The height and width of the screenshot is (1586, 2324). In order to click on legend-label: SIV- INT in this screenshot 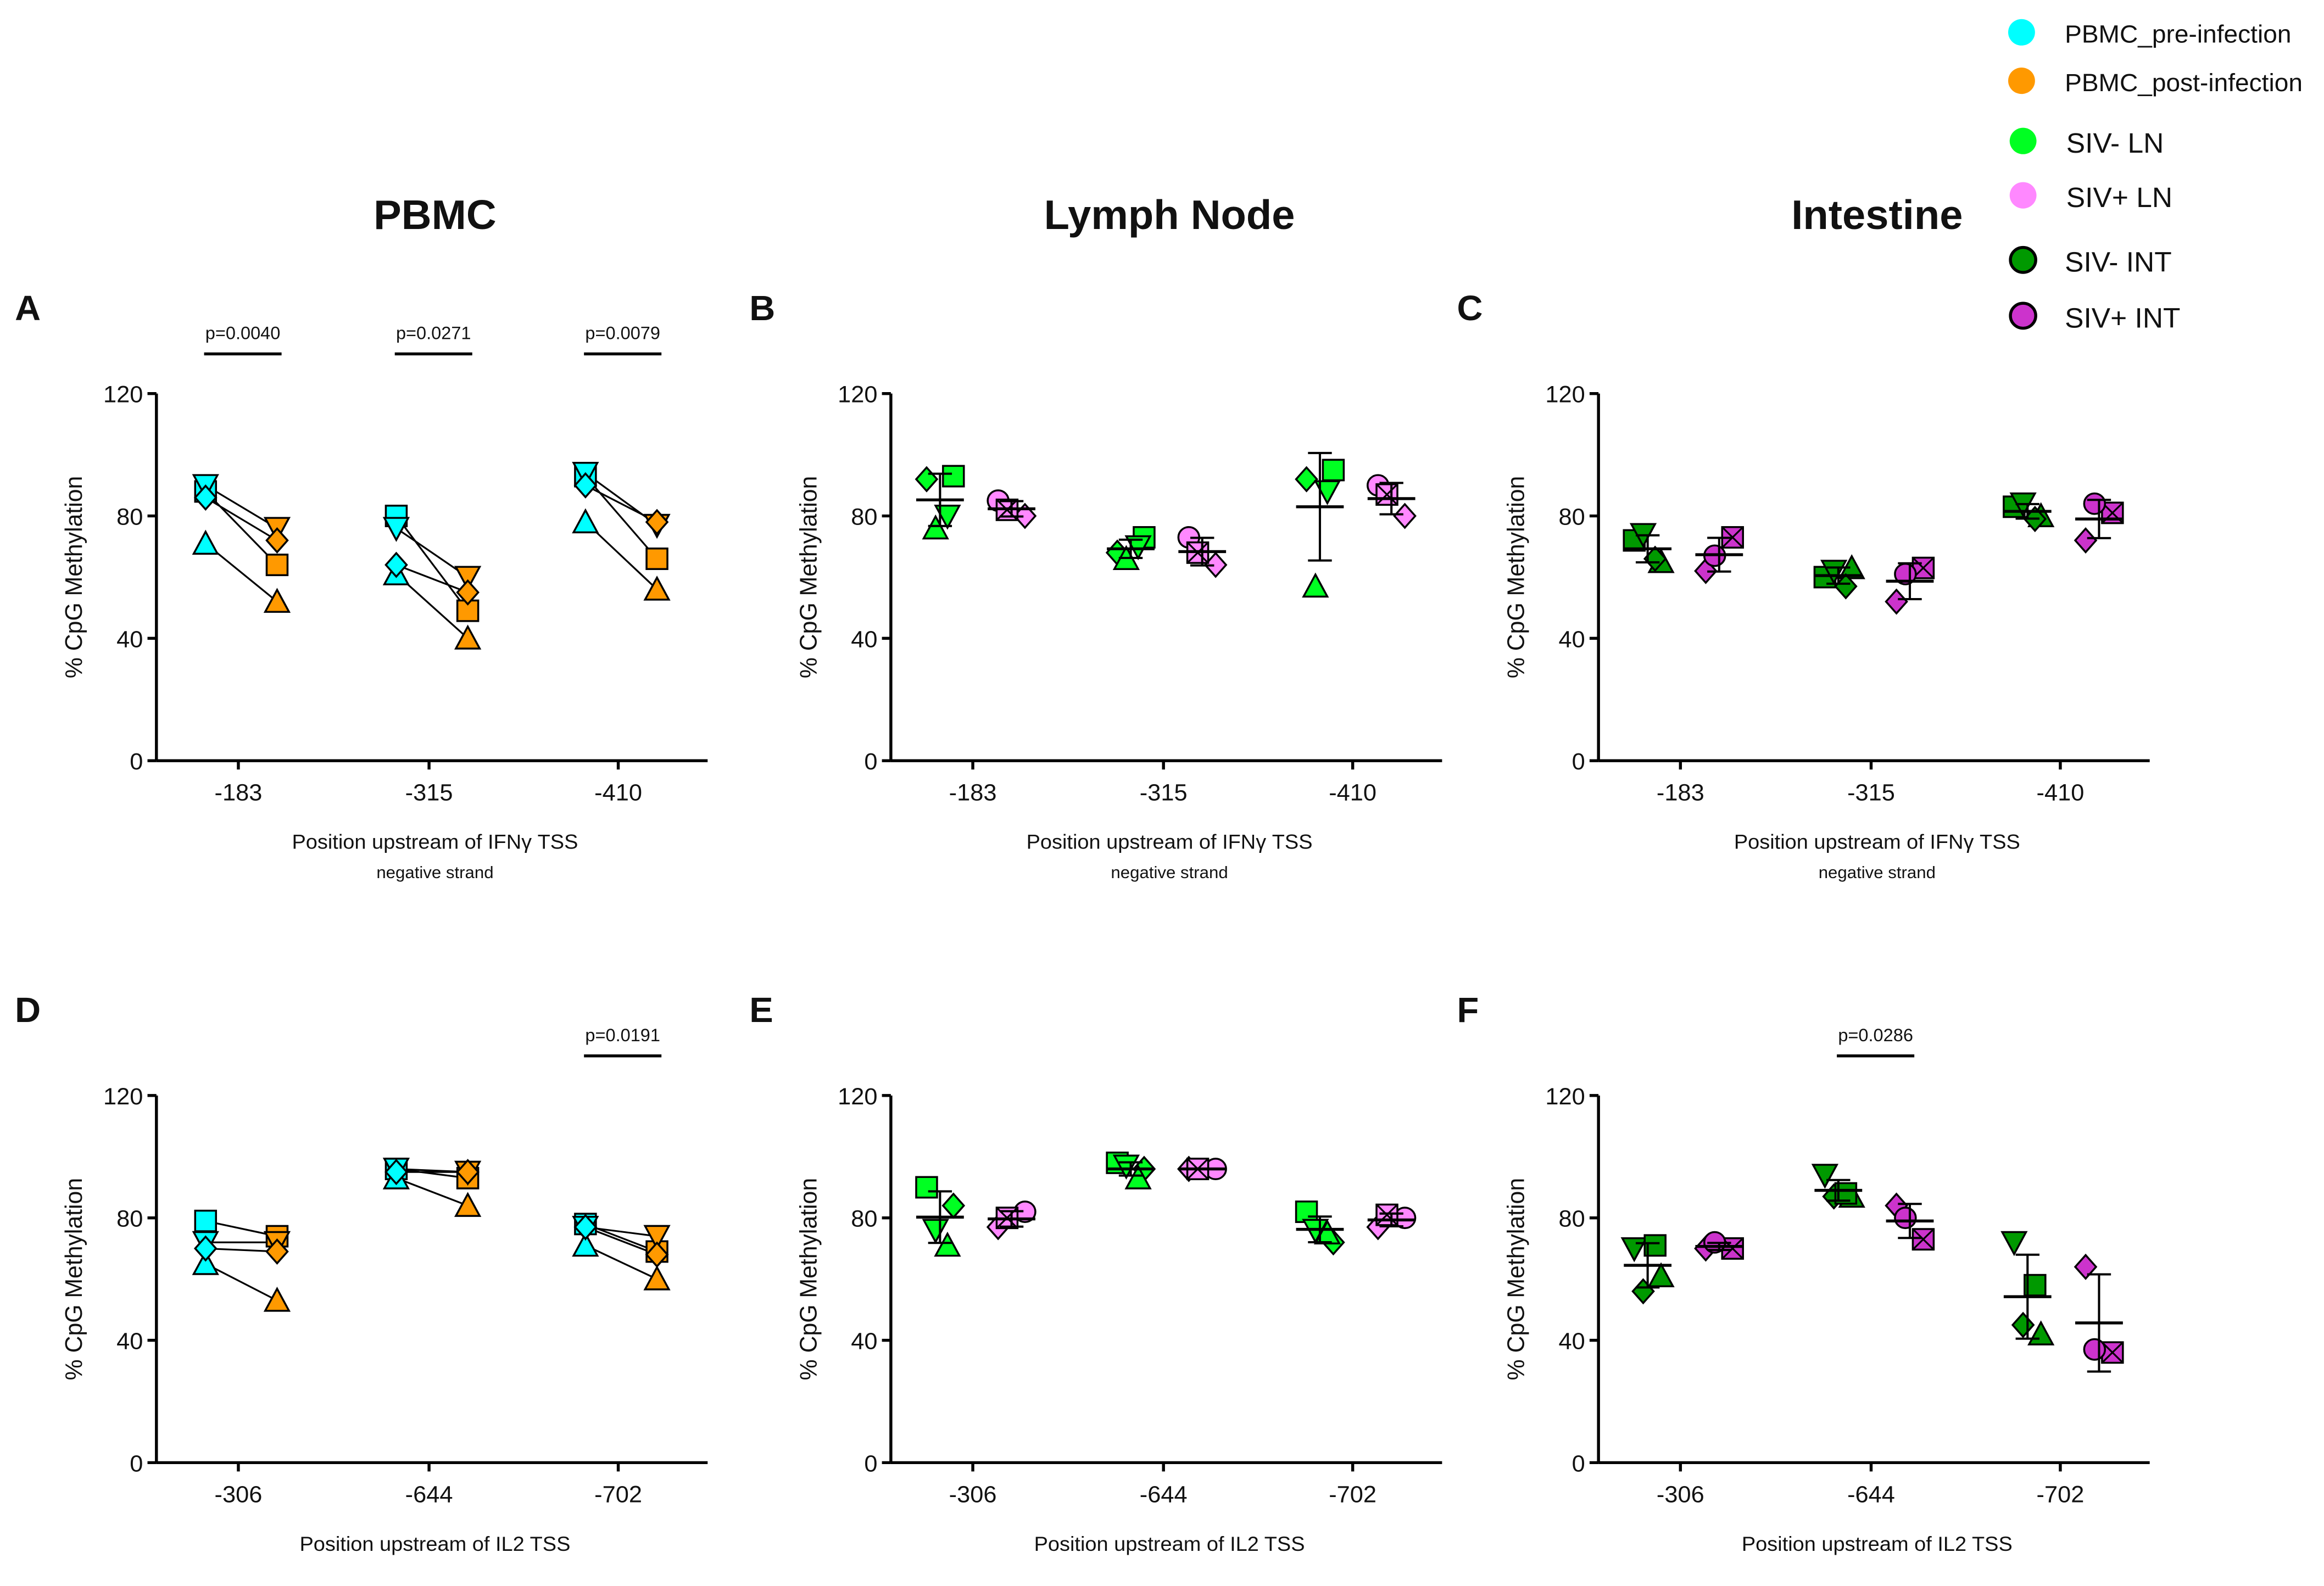, I will do `click(2118, 262)`.